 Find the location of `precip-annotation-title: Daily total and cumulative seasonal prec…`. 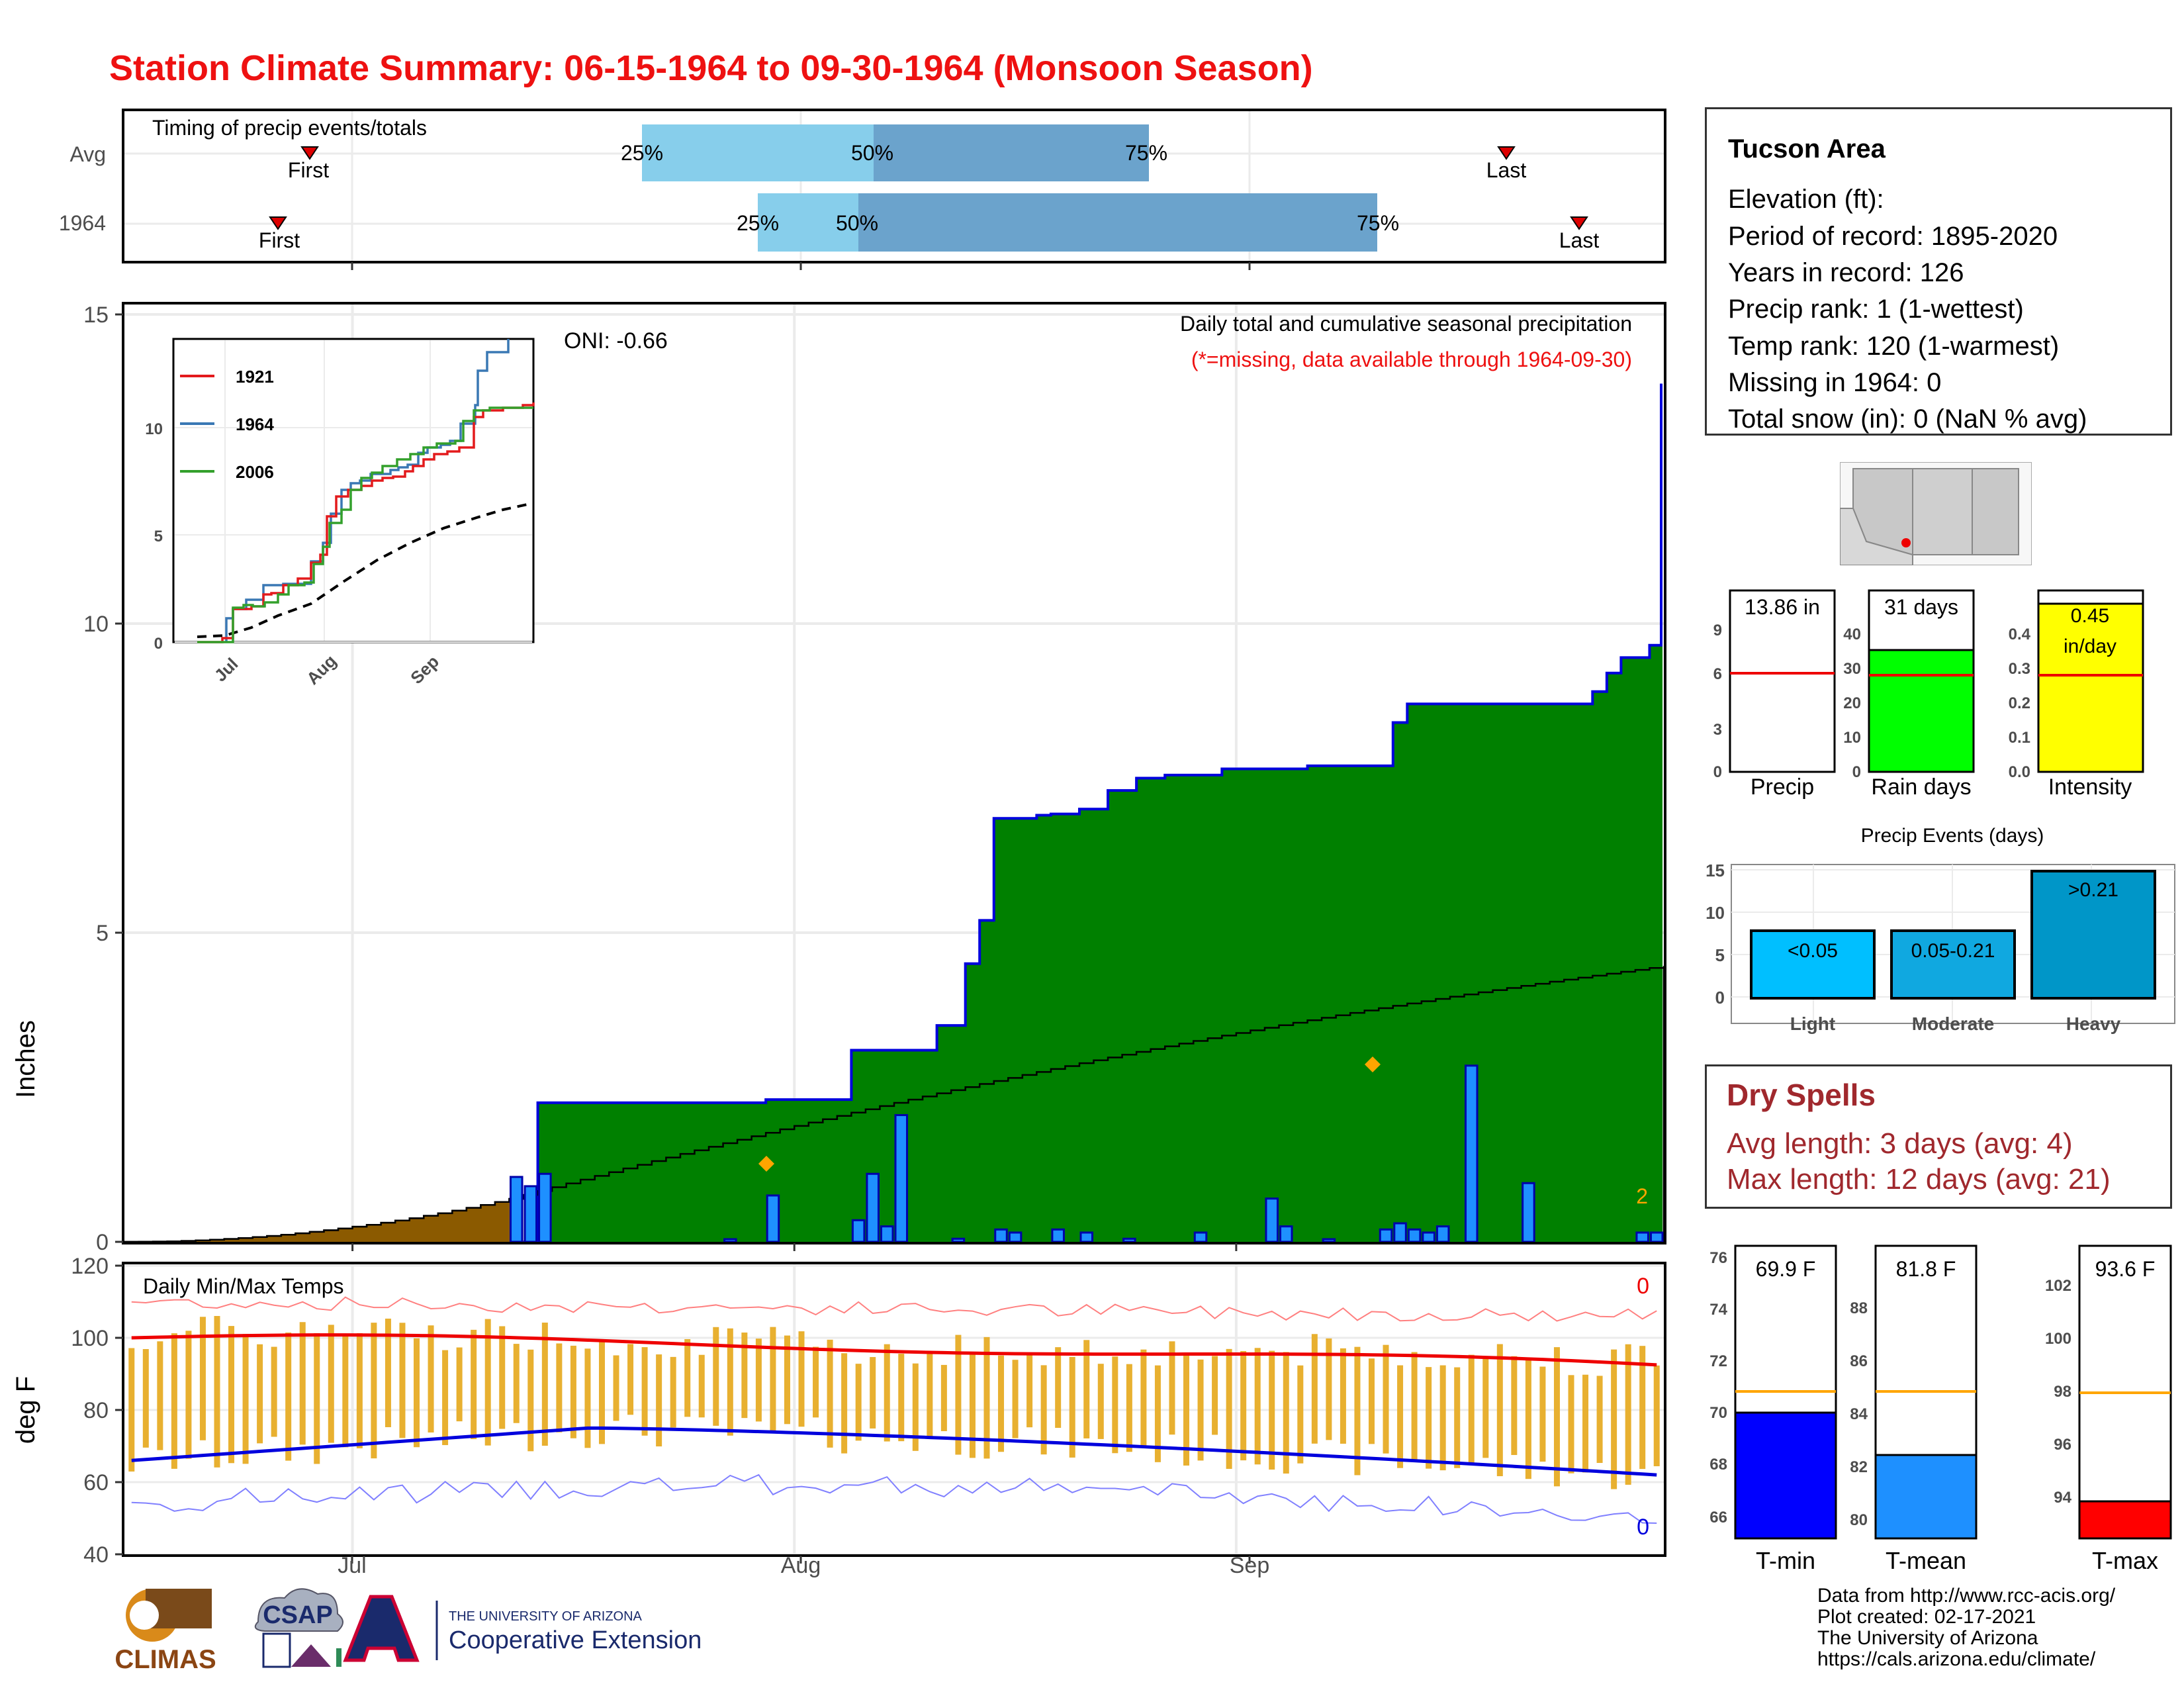

precip-annotation-title: Daily total and cumulative seasonal prec… is located at coordinates (1406, 324).